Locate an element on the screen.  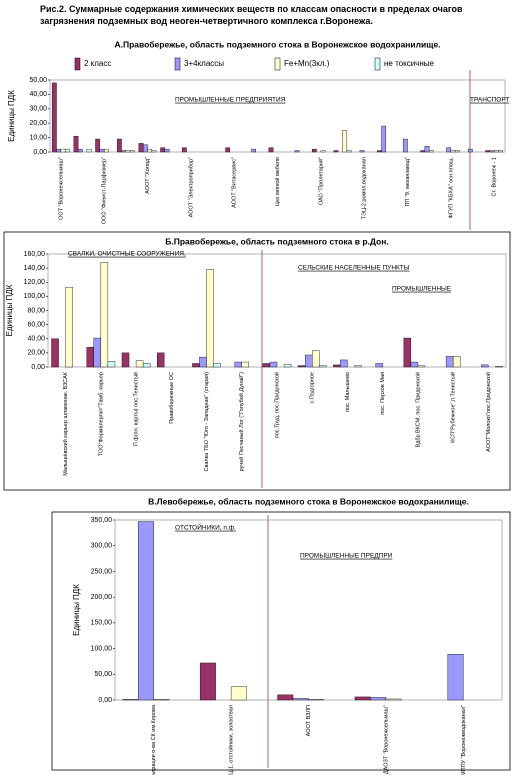
y-tick-label: 200,00 is located at coordinates (102, 597).